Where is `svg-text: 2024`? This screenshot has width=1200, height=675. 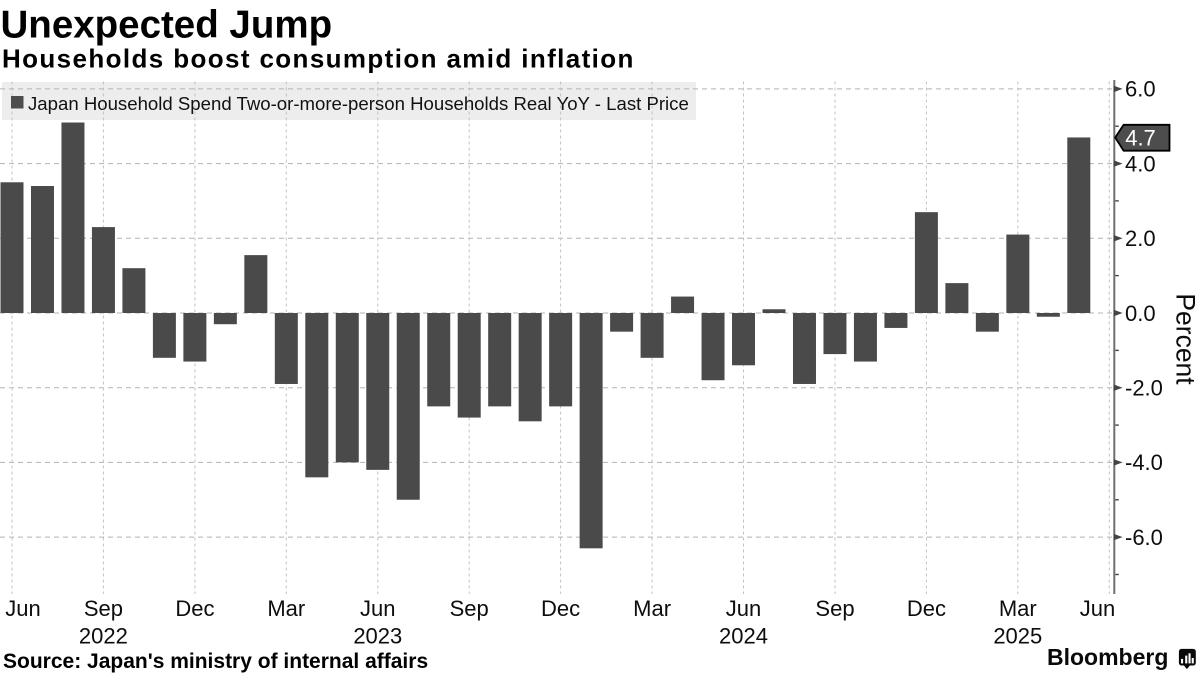 svg-text: 2024 is located at coordinates (743, 636).